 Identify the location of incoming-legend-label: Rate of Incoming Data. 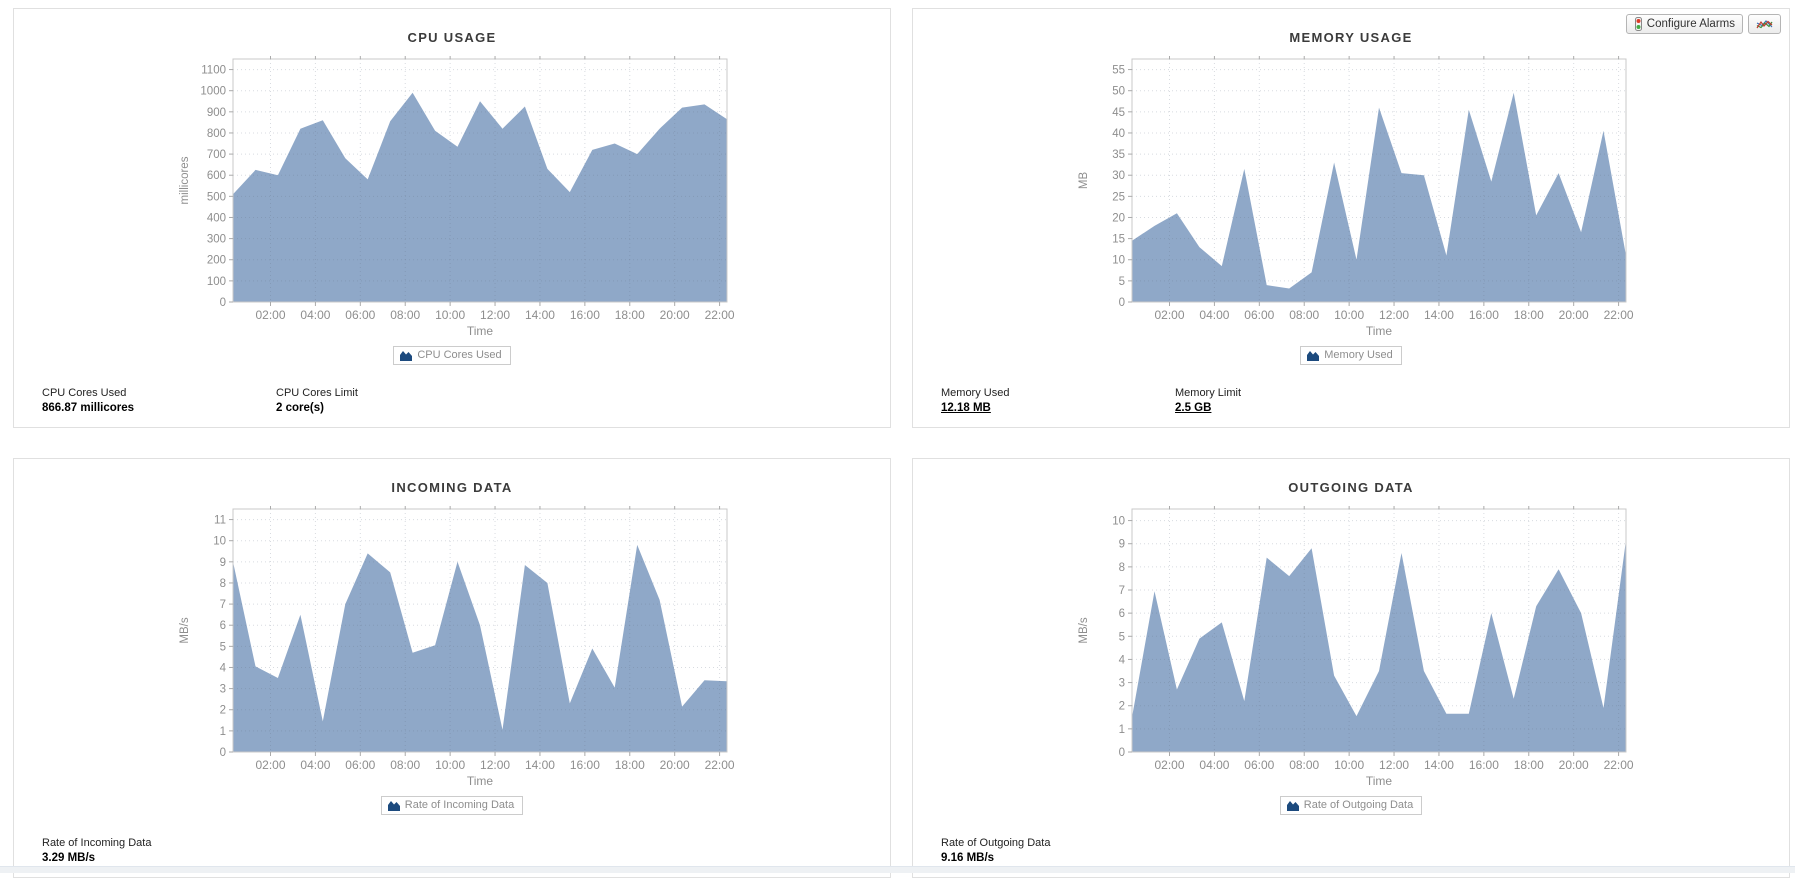
(459, 805).